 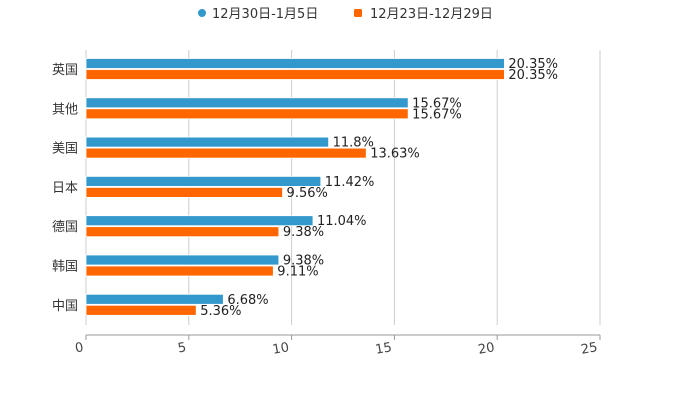 I want to click on x-tick-label: 10, so click(x=280, y=349).